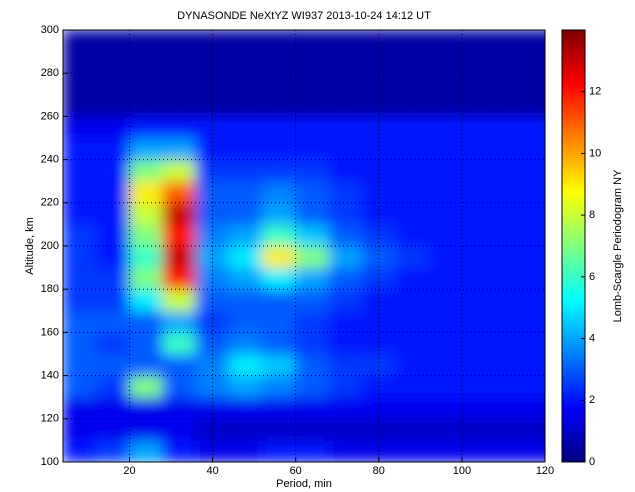 The width and height of the screenshot is (635, 492). Describe the element at coordinates (592, 277) in the screenshot. I see `colorbar-tick-label: 6` at that location.